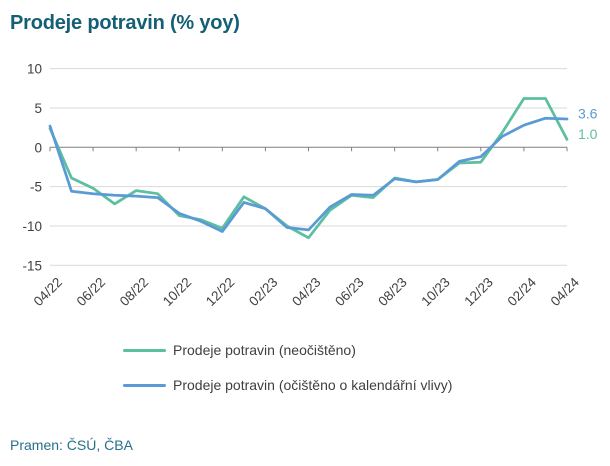 Image resolution: width=610 pixels, height=466 pixels. Describe the element at coordinates (349, 292) in the screenshot. I see `x-tick-label: 06/23` at that location.